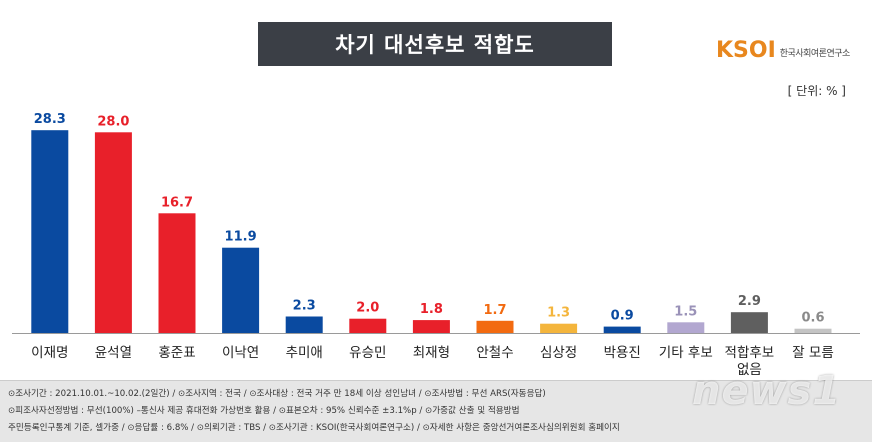 This screenshot has height=442, width=872. I want to click on data-label: 2.3, so click(304, 306).